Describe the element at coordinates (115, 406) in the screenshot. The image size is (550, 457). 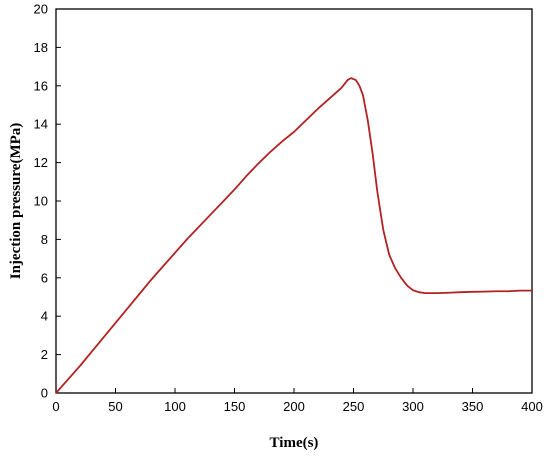
I see `x-tick-label: 50` at that location.